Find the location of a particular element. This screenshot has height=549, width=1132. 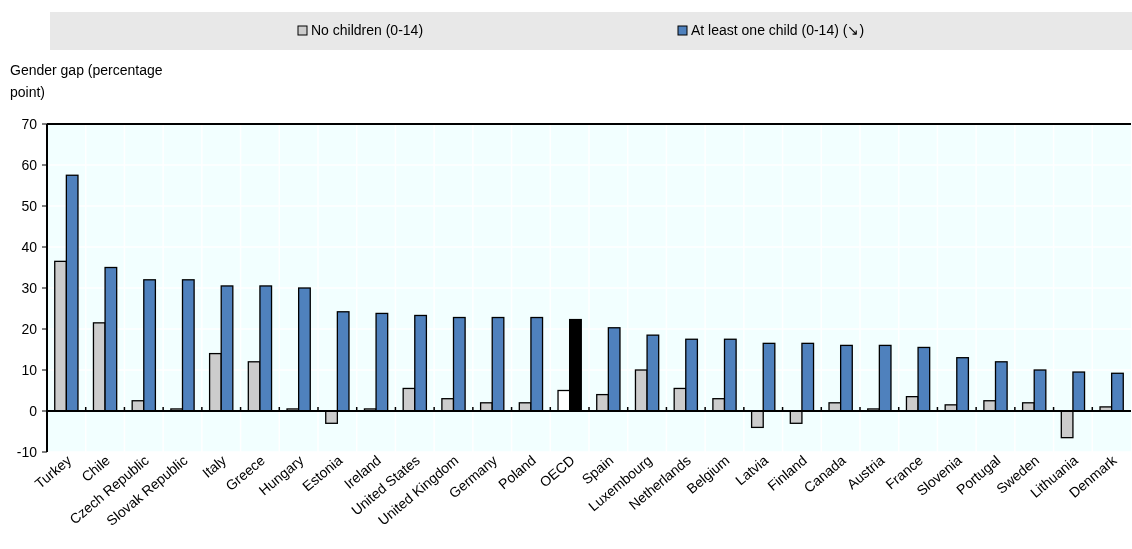

y-tick-label: 40 is located at coordinates (29, 246).